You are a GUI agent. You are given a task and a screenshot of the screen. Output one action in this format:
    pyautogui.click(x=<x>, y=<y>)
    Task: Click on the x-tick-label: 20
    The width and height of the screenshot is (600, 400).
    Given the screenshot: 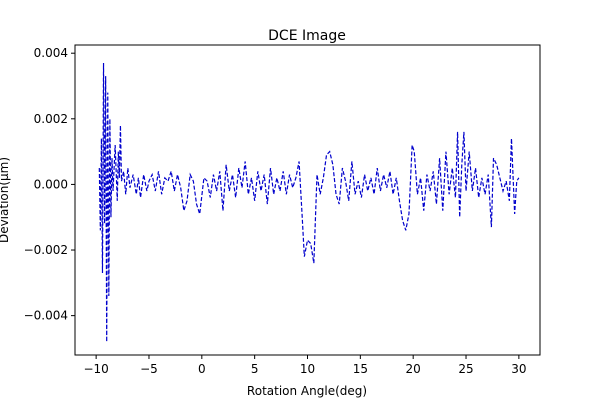 What is the action you would take?
    pyautogui.click(x=413, y=369)
    